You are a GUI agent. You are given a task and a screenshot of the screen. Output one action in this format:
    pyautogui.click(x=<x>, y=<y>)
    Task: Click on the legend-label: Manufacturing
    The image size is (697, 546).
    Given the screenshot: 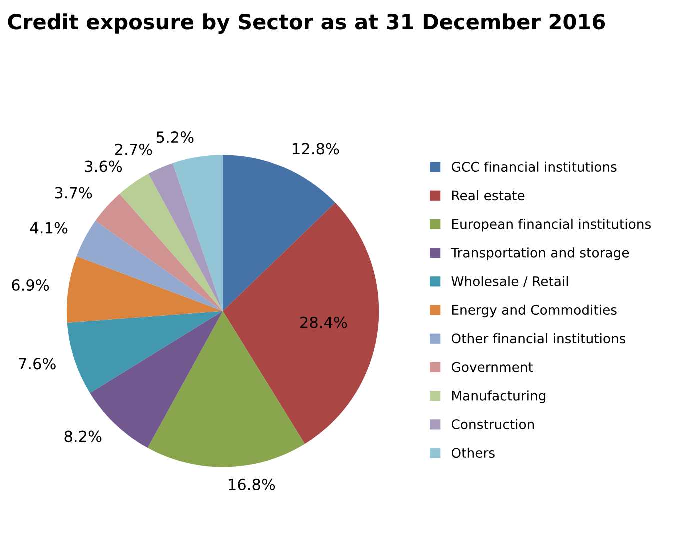 What is the action you would take?
    pyautogui.click(x=499, y=397)
    